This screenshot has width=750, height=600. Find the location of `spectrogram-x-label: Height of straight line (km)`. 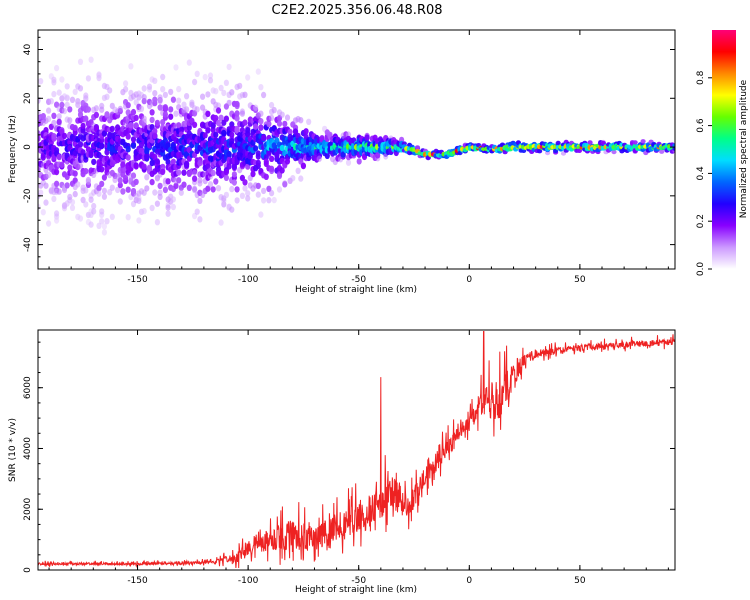

spectrogram-x-label: Height of straight line (km) is located at coordinates (356, 290).